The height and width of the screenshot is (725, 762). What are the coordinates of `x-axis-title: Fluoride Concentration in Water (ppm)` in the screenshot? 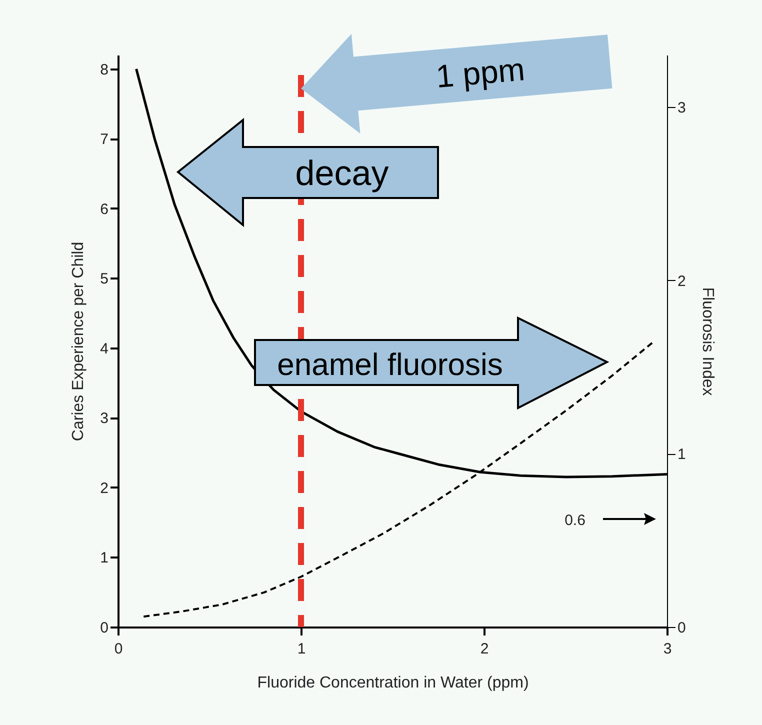 It's located at (393, 683).